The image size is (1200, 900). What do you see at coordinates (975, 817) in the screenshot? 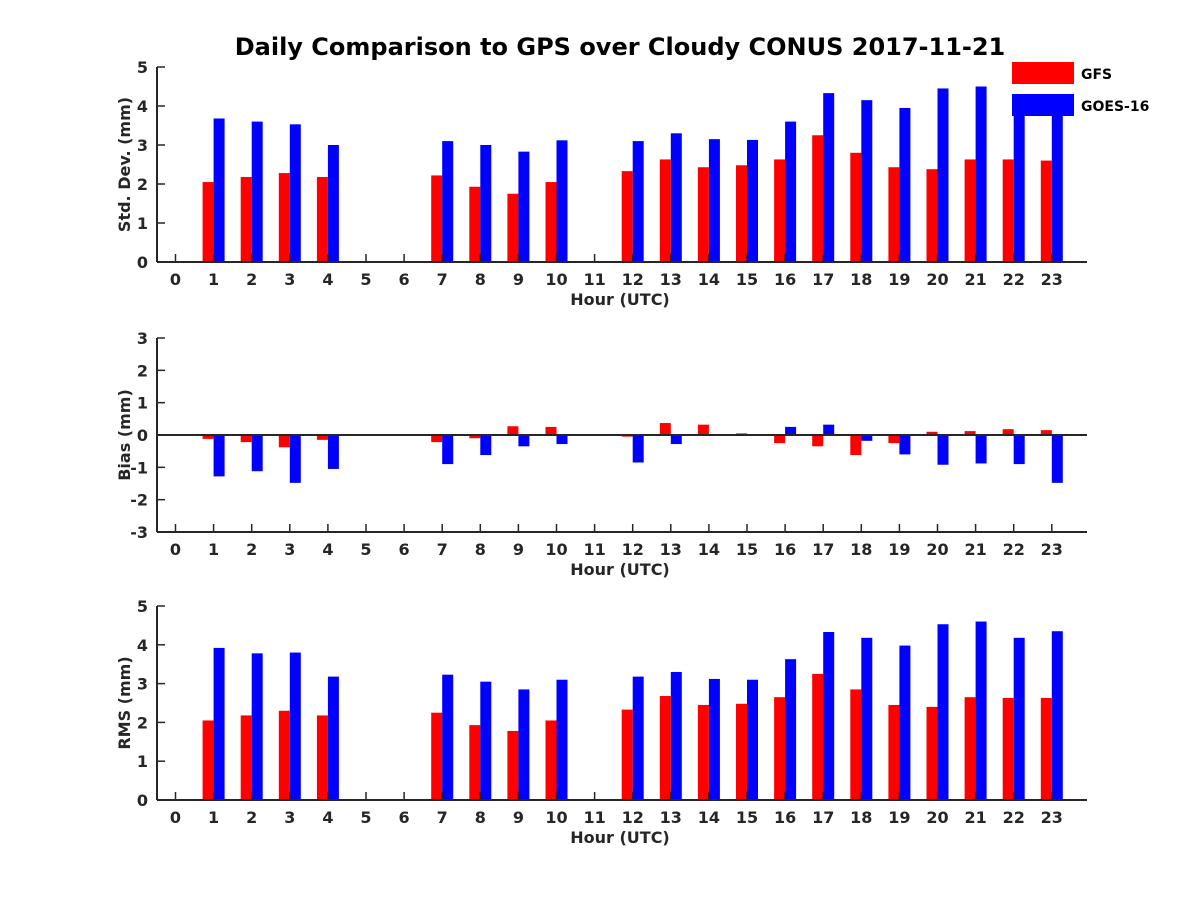
I see `x-tick-label-rms-21: 21` at bounding box center [975, 817].